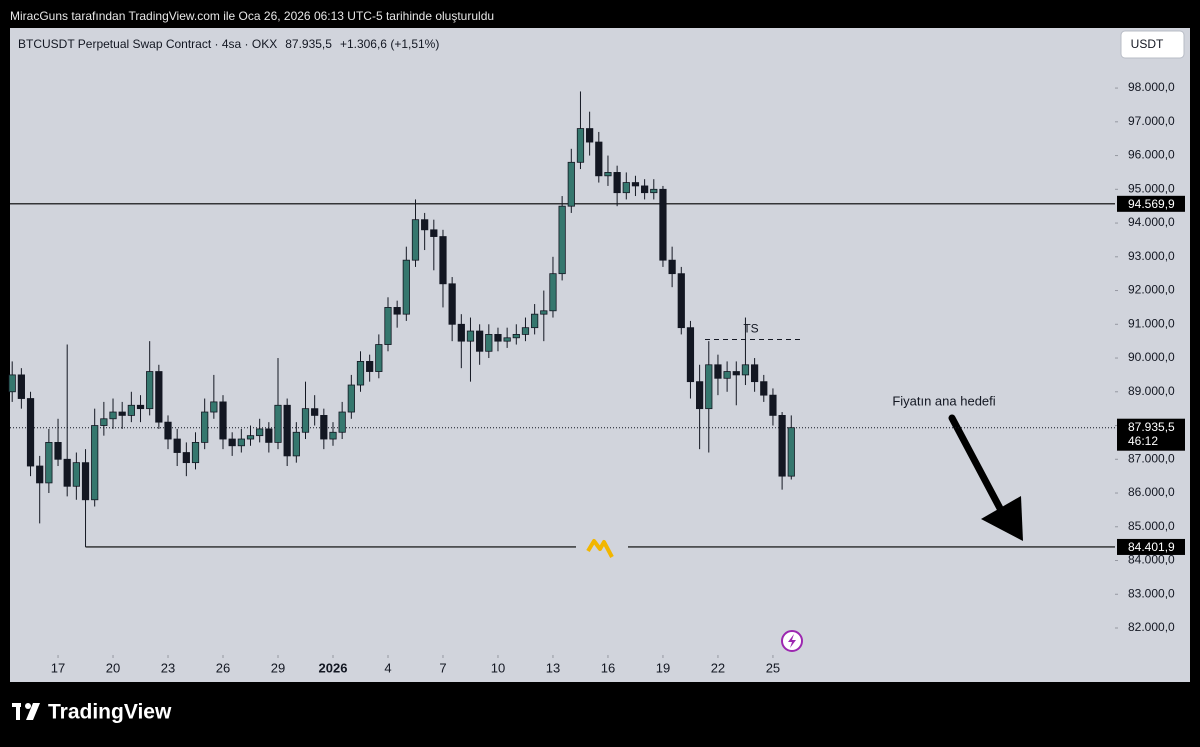 This screenshot has width=1200, height=747. Describe the element at coordinates (1151, 526) in the screenshot. I see `y-tick-label: 85.000,0` at that location.